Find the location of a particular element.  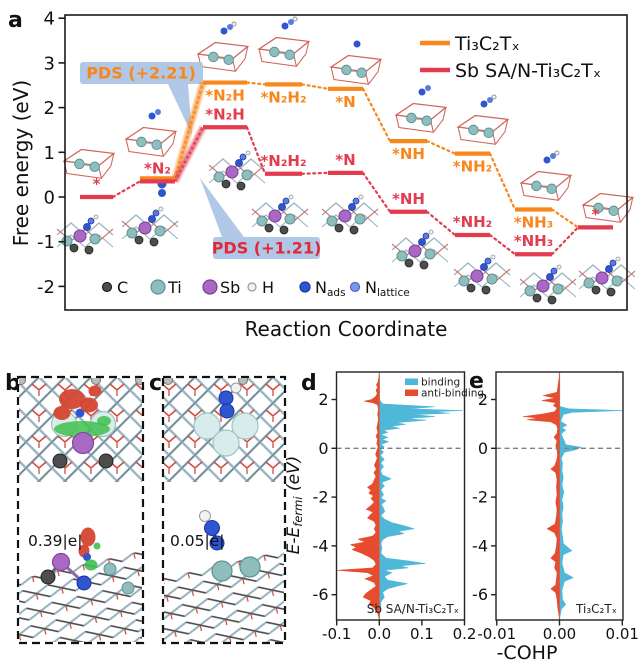

step-label-ti3c2tx: *N is located at coordinates (345, 102).